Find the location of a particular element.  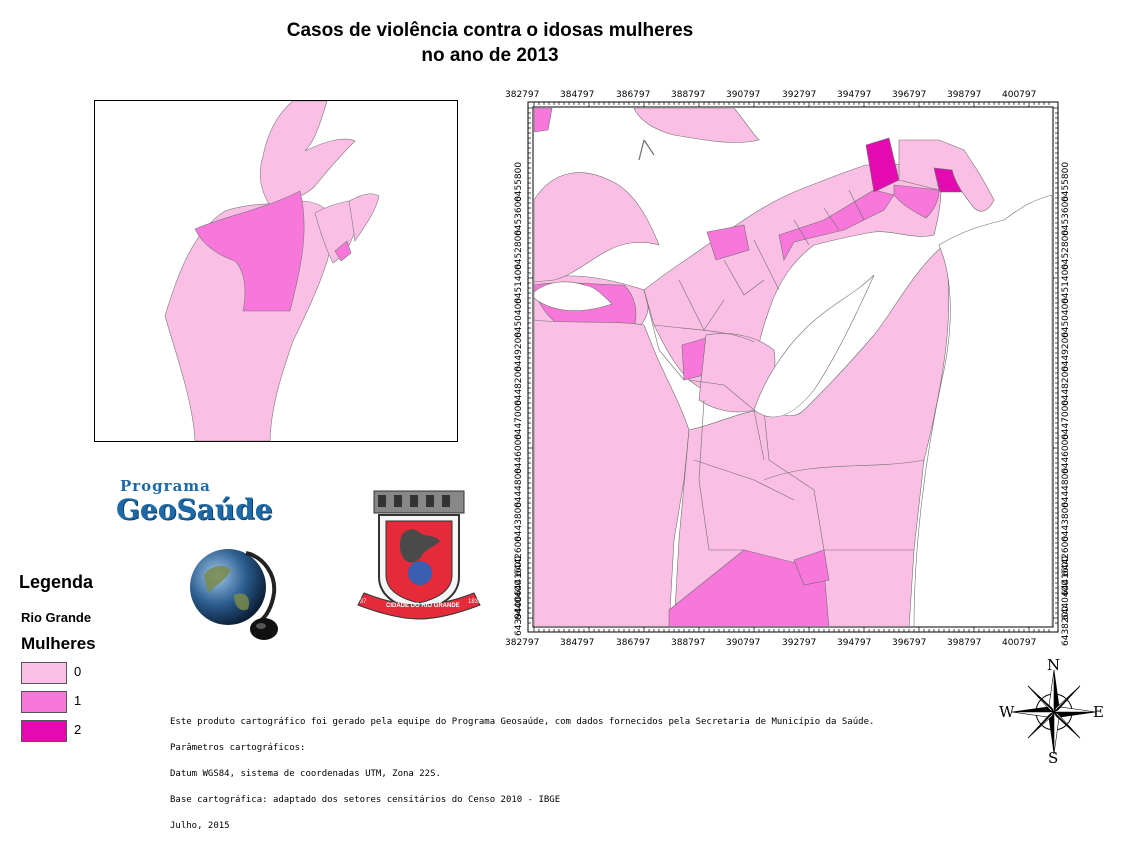

main-region-south-case1 is located at coordinates (749, 587).